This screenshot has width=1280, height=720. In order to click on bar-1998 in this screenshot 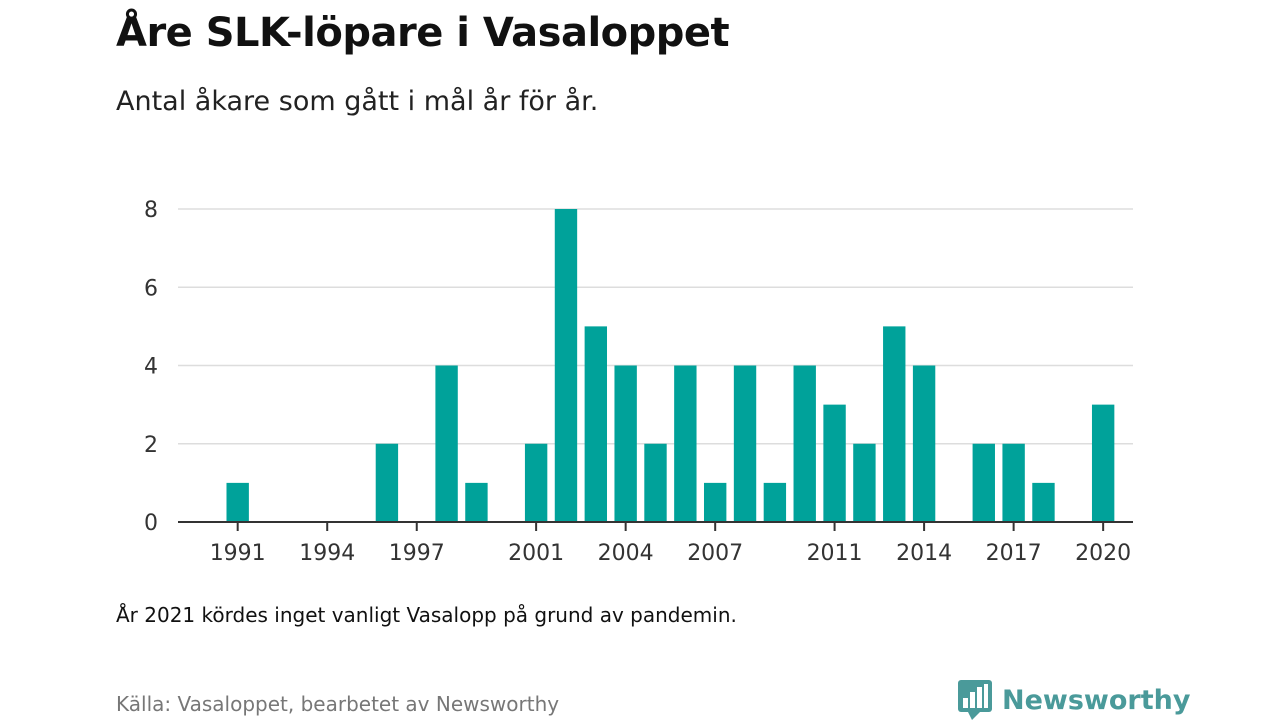, I will do `click(446, 443)`.